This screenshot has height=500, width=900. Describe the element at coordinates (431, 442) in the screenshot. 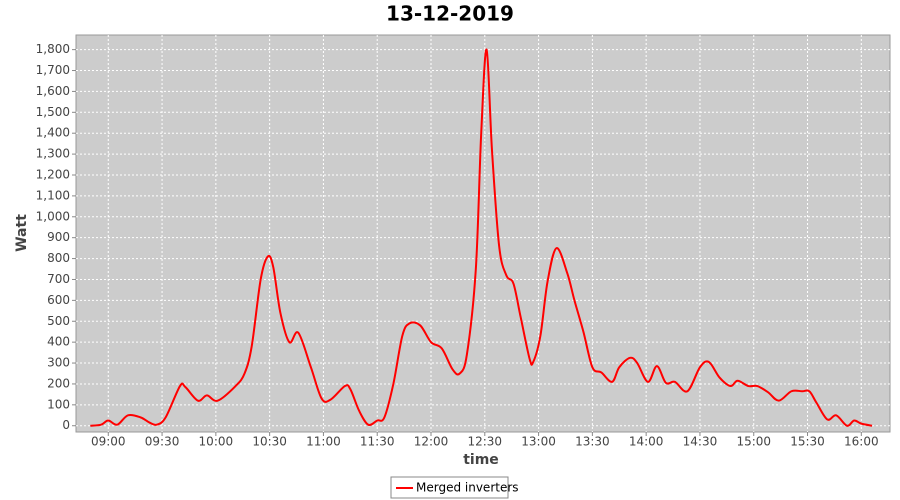

I see `x-tick-label: 12:00` at that location.